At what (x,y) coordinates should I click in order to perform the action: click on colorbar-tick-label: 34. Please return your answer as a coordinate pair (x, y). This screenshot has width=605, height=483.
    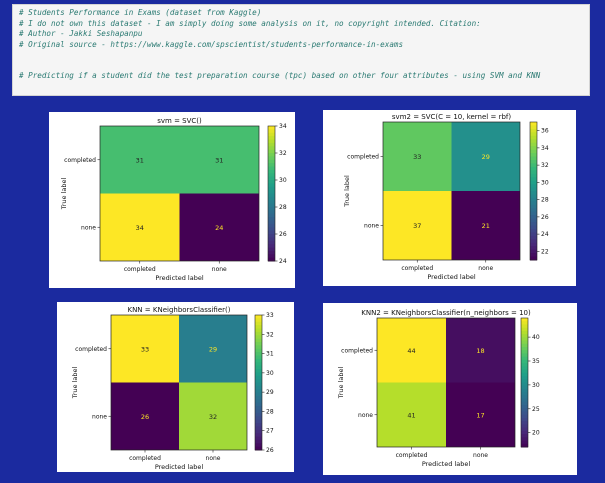
    Looking at the image, I should click on (545, 148).